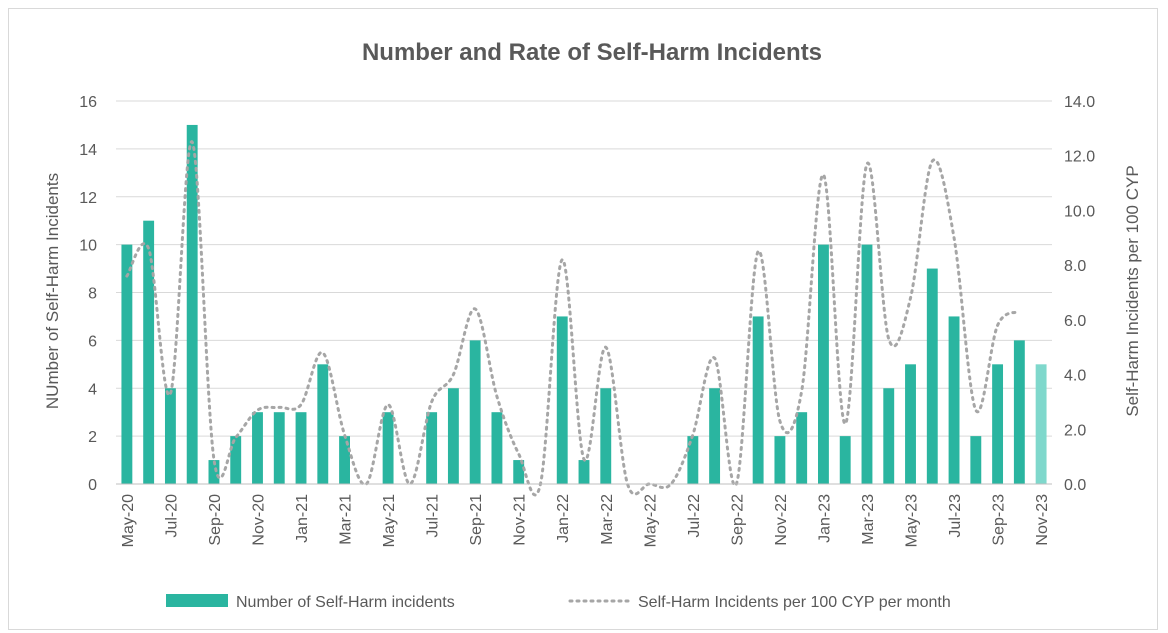  What do you see at coordinates (88, 198) in the screenshot?
I see `y-tick-label: 12` at bounding box center [88, 198].